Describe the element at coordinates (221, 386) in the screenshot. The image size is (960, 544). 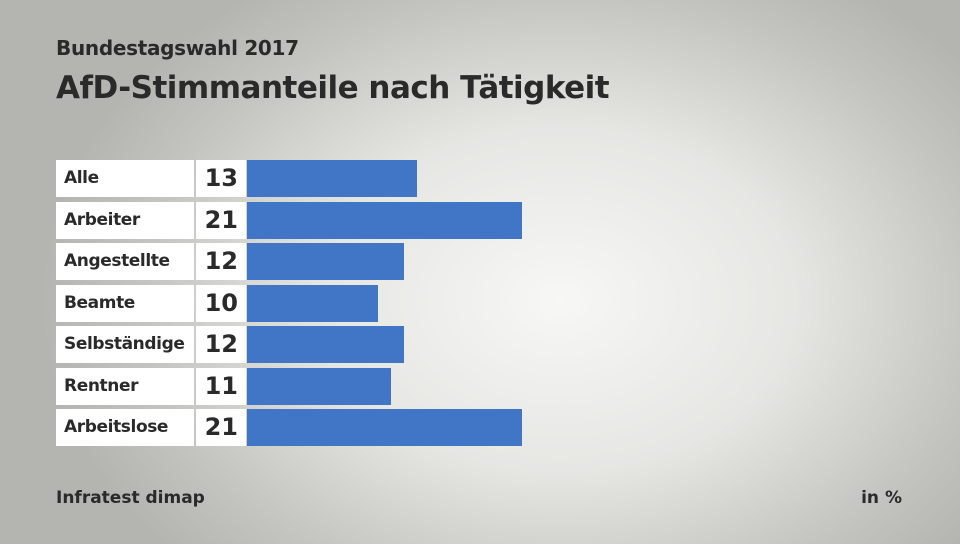
I see `value-label: 11` at that location.